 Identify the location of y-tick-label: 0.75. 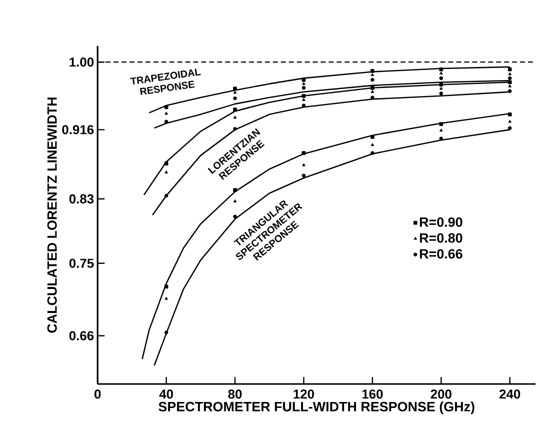
(81, 263).